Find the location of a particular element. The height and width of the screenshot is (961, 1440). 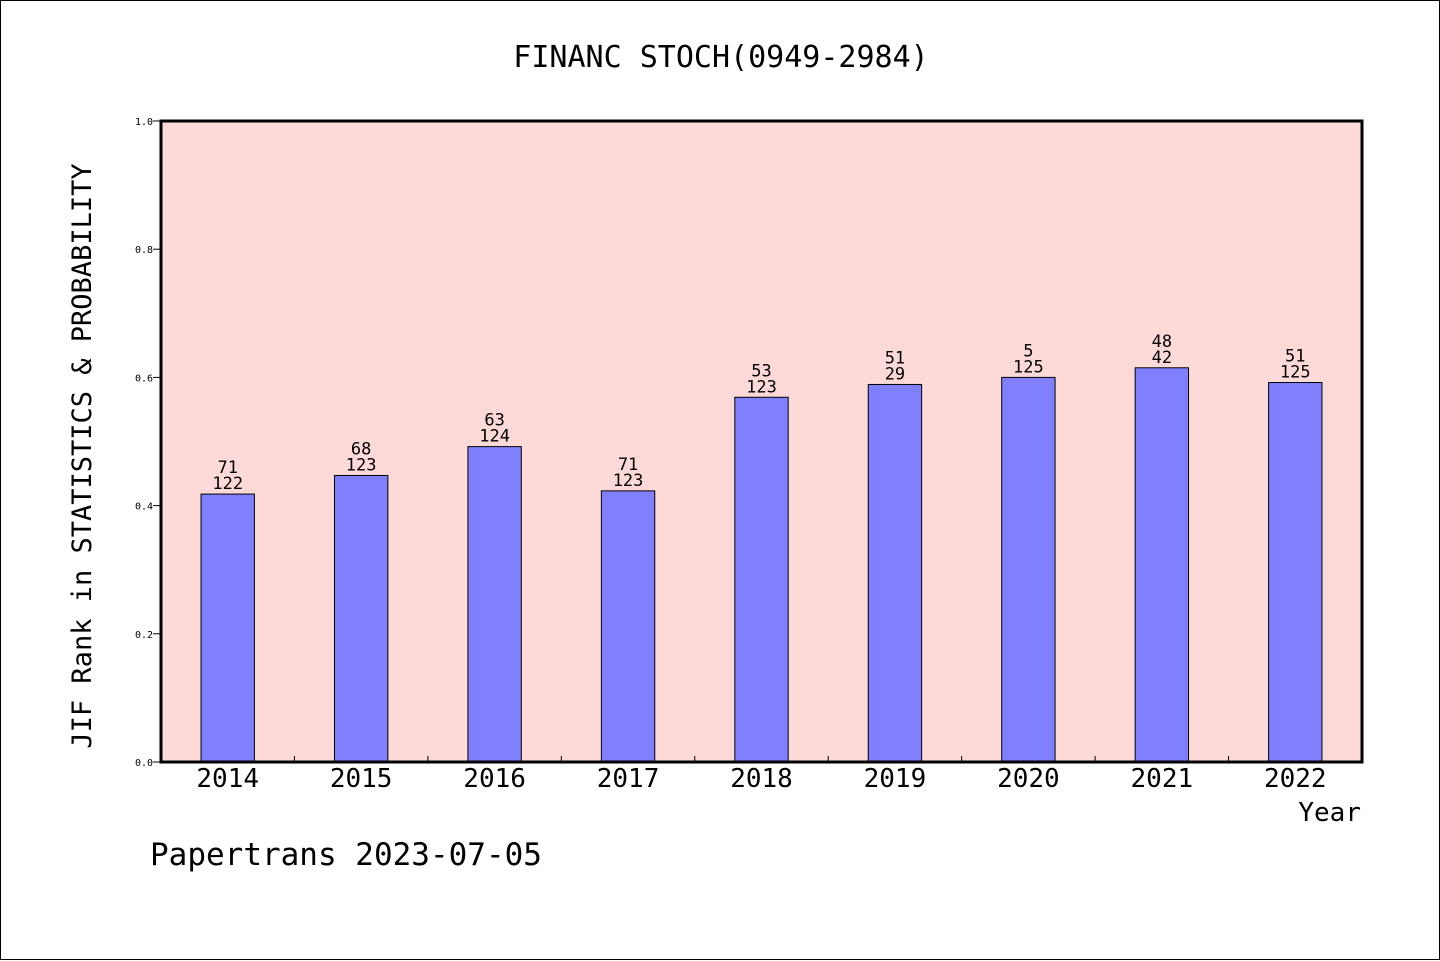

bar-label-top: 5 is located at coordinates (1028, 351).